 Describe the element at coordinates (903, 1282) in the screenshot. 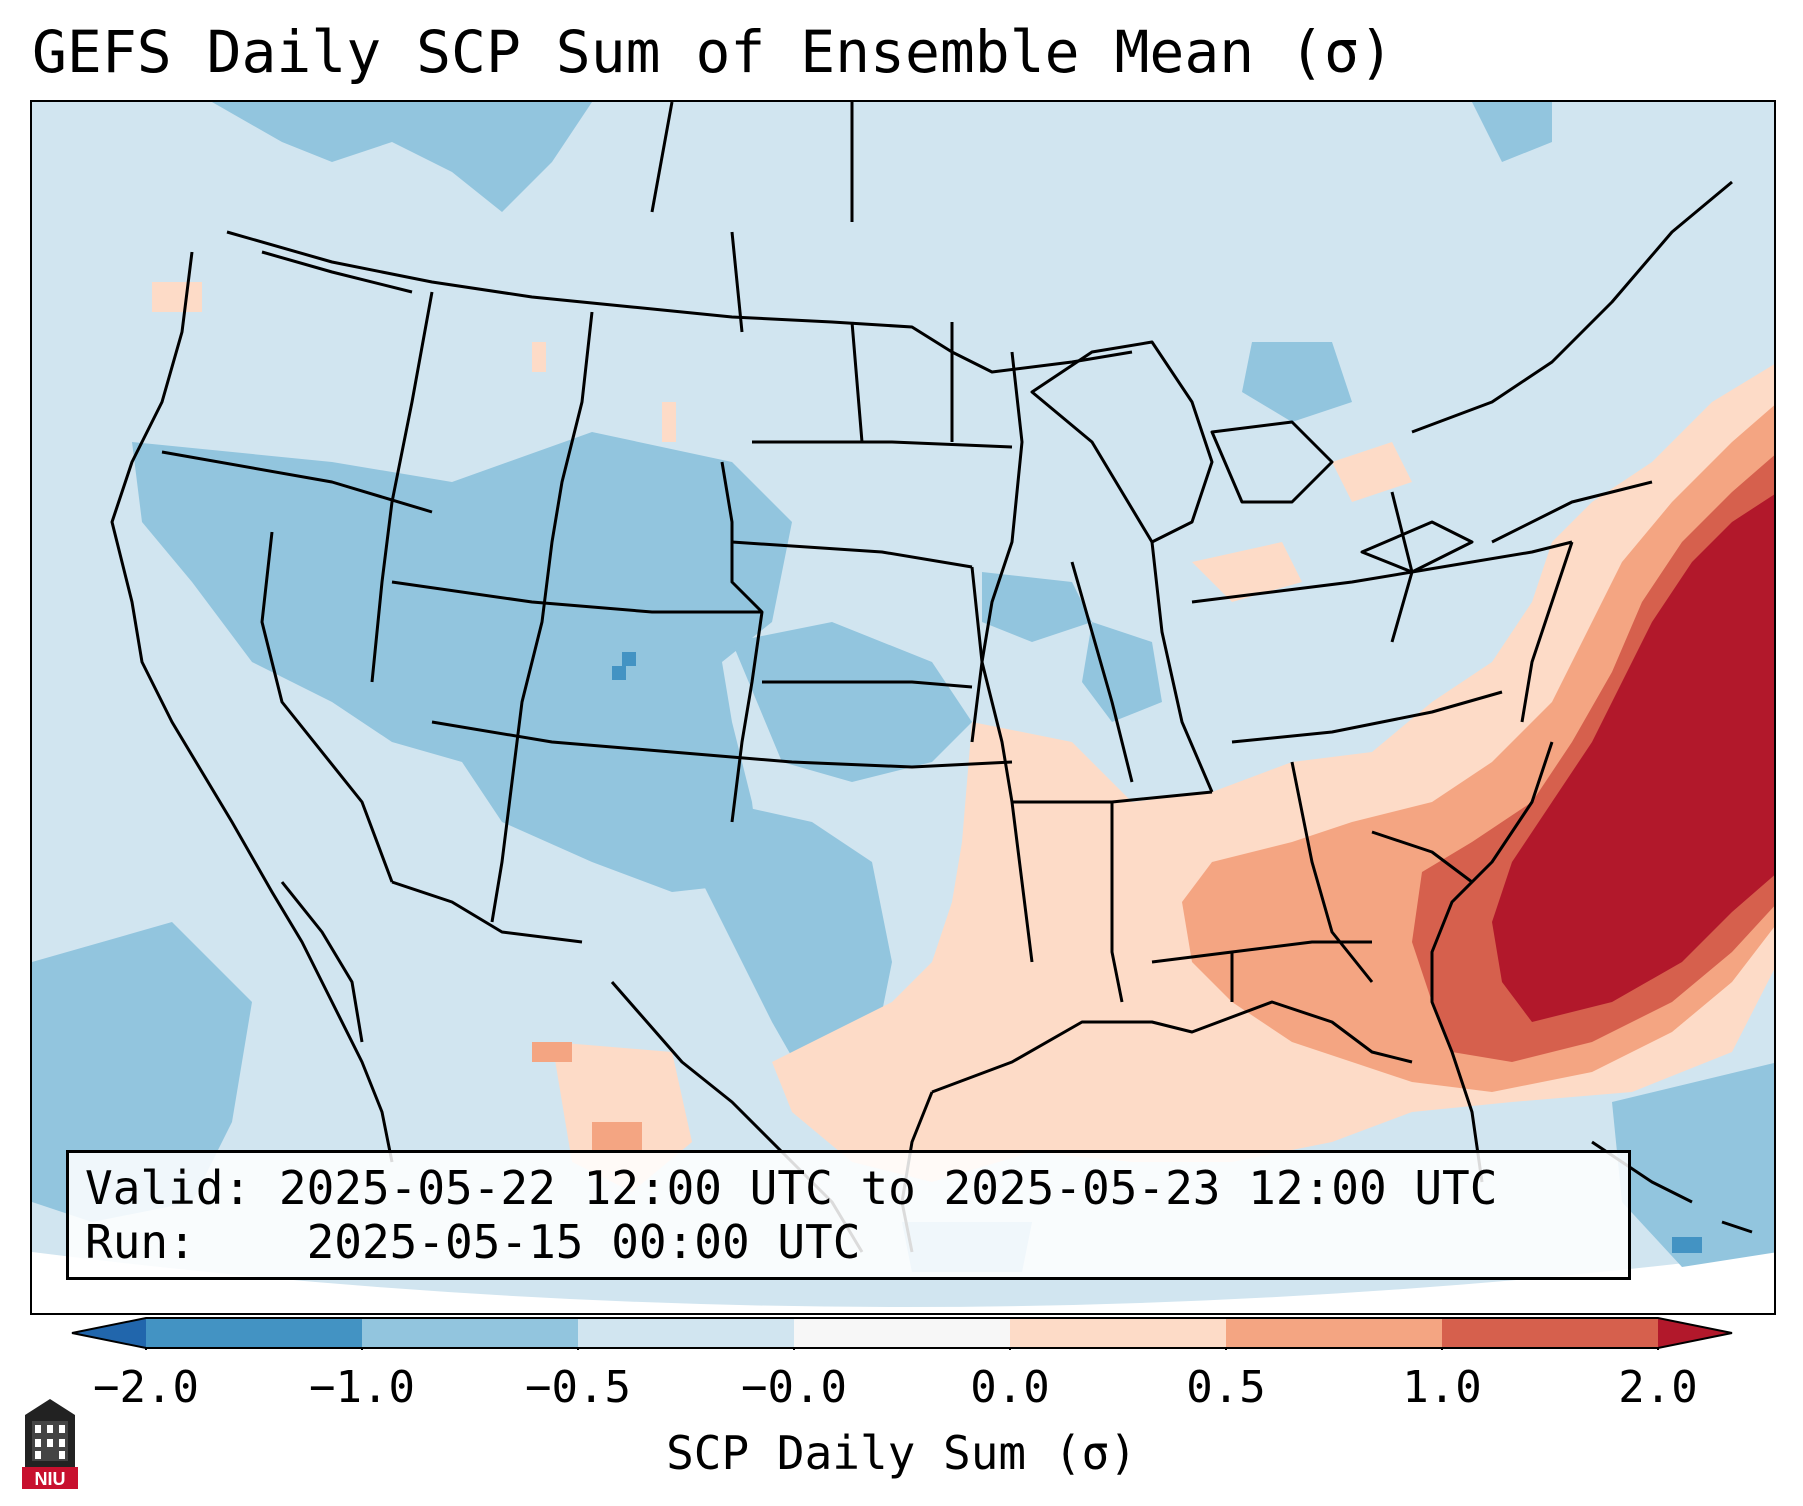

I see `projection-edge` at that location.